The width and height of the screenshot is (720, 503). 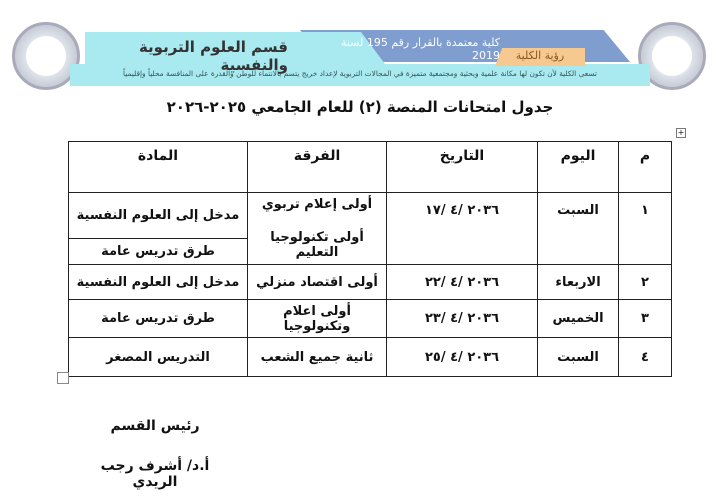 I want to click on signature-role: رئيس القسم, so click(x=155, y=426).